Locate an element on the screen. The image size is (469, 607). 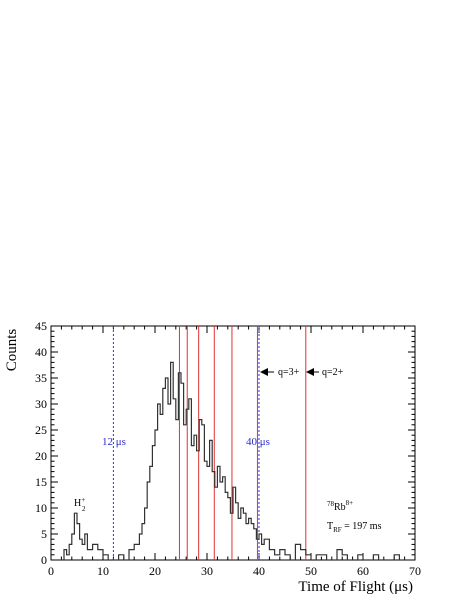
rb-element: Rb is located at coordinates (340, 507).